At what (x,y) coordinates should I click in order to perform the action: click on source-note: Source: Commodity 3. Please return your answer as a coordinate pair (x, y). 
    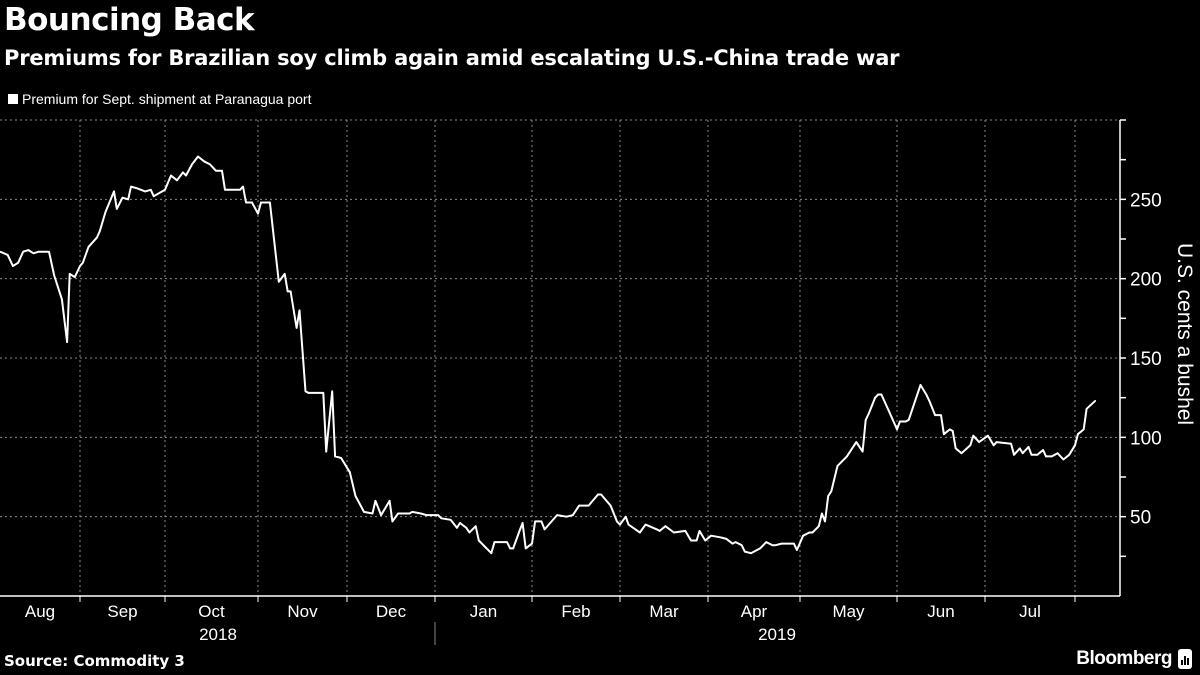
    Looking at the image, I should click on (94, 661).